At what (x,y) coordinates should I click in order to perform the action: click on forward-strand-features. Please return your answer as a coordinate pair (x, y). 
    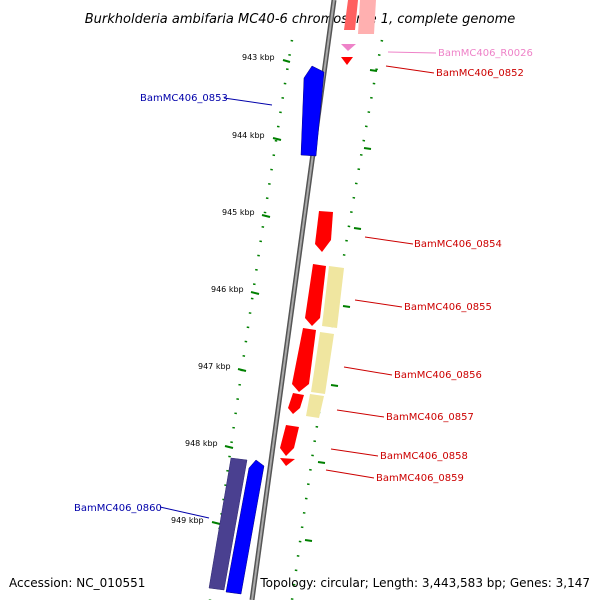
    Looking at the image, I should click on (328, 233).